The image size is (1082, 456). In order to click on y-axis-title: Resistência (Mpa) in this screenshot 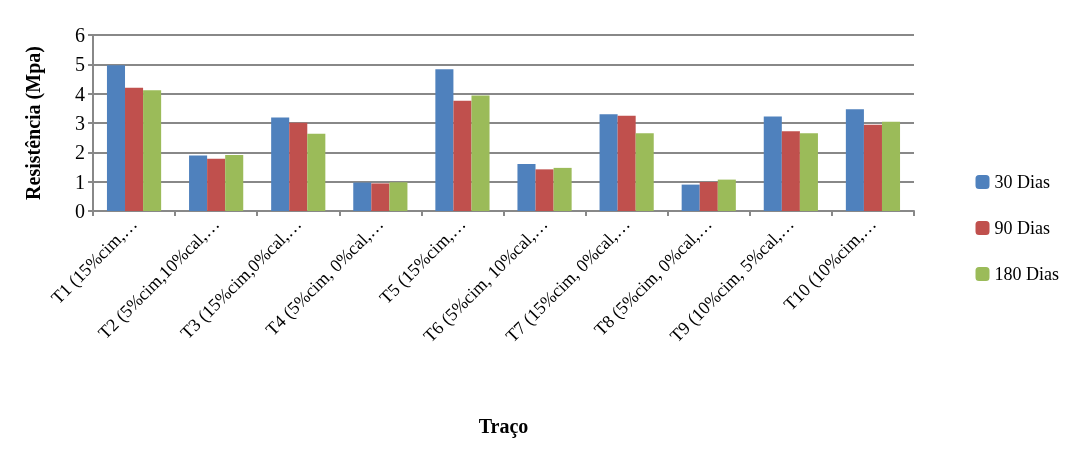, I will do `click(33, 123)`.